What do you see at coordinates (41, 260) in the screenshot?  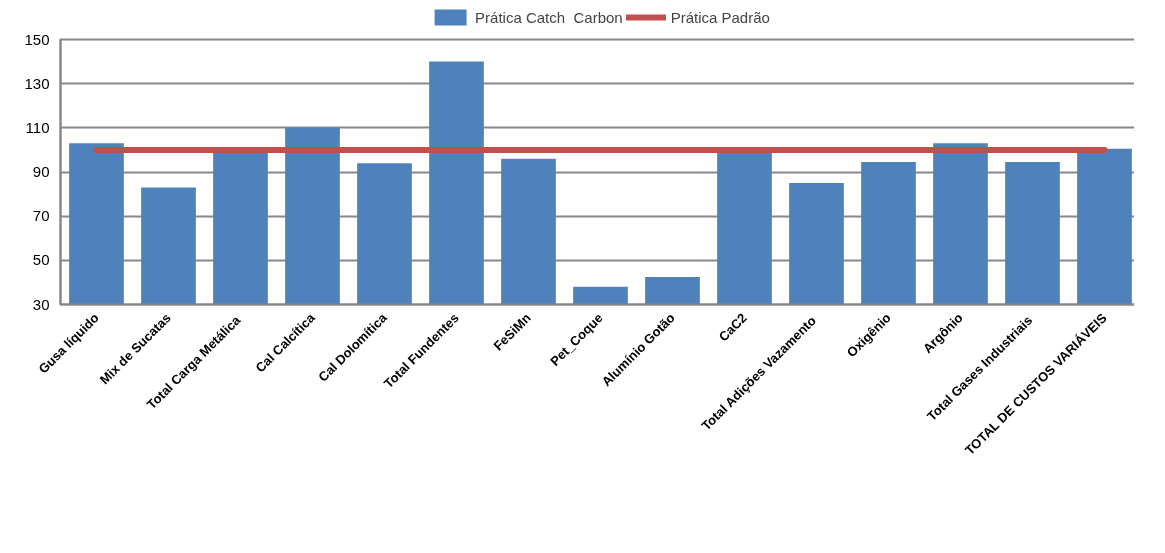 I see `y-tick-label: 50` at bounding box center [41, 260].